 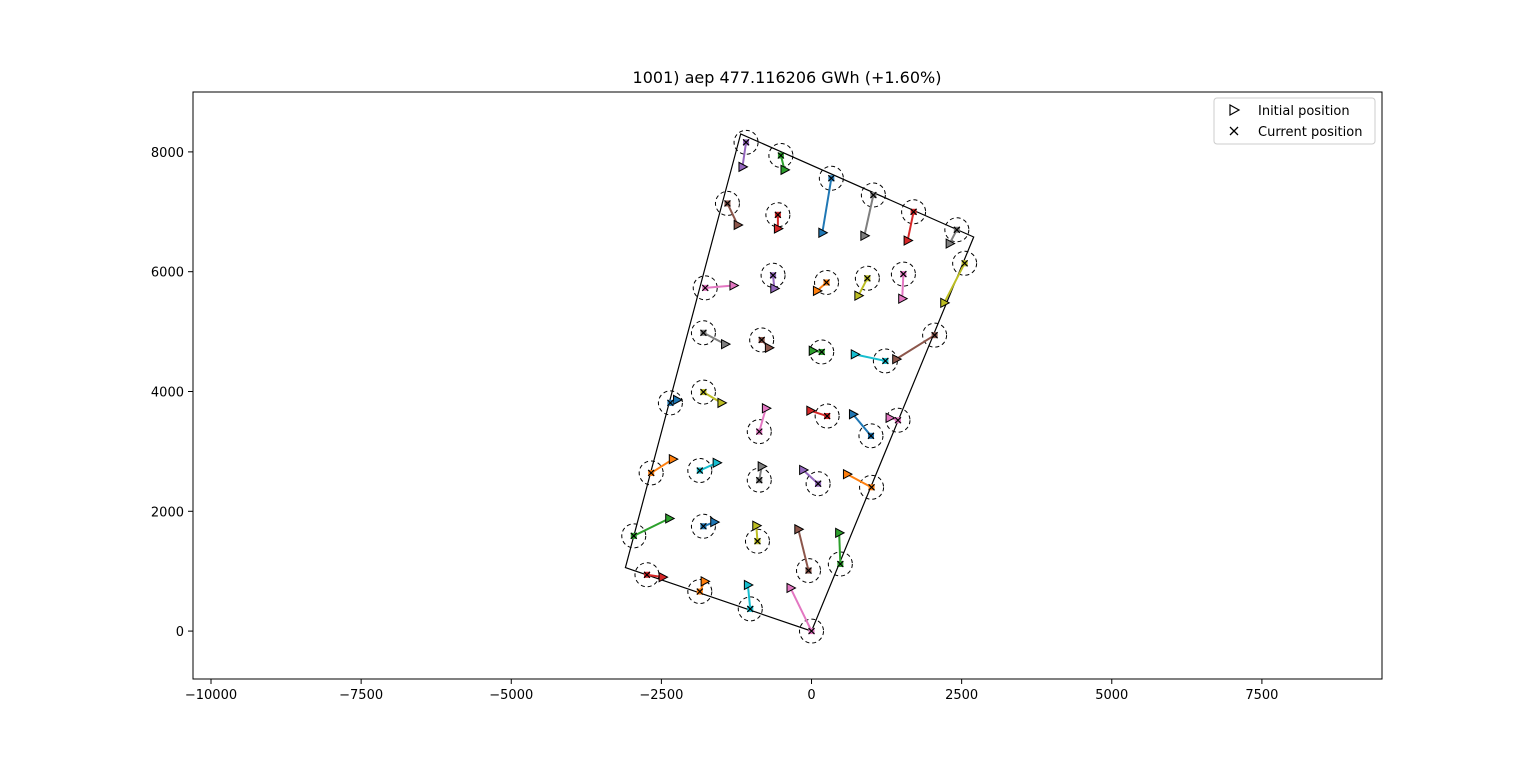 What do you see at coordinates (731, 691) in the screenshot?
I see `x-axis: −10000 −7500 −5000 −2500 0 2500 5000 7500` at bounding box center [731, 691].